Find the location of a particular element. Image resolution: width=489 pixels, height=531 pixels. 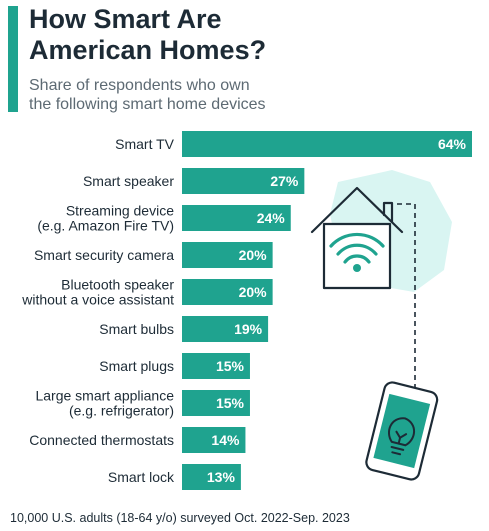

category-label: Smart speaker is located at coordinates (128, 181).